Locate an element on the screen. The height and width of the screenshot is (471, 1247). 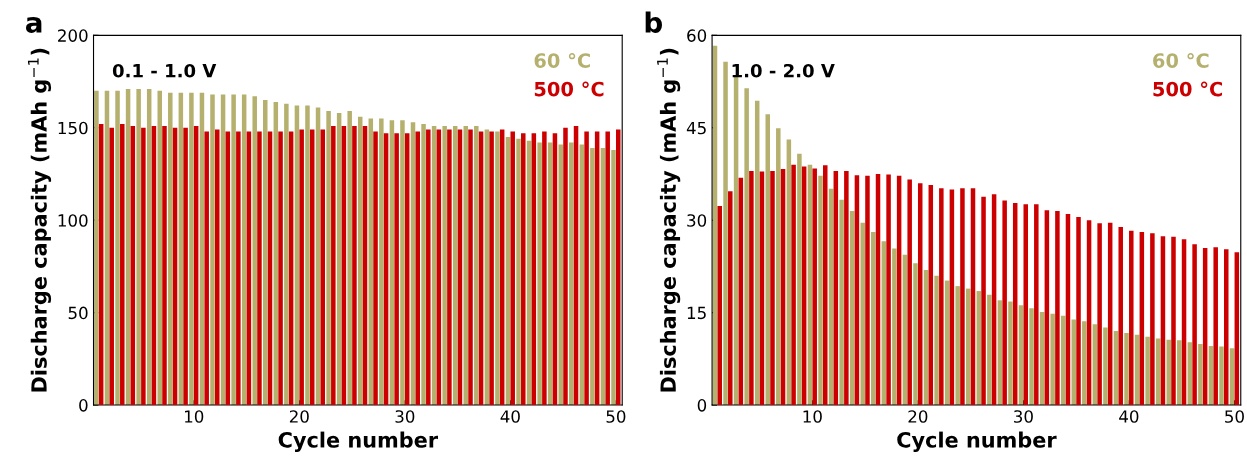
series-label: 500 °C is located at coordinates (569, 89).